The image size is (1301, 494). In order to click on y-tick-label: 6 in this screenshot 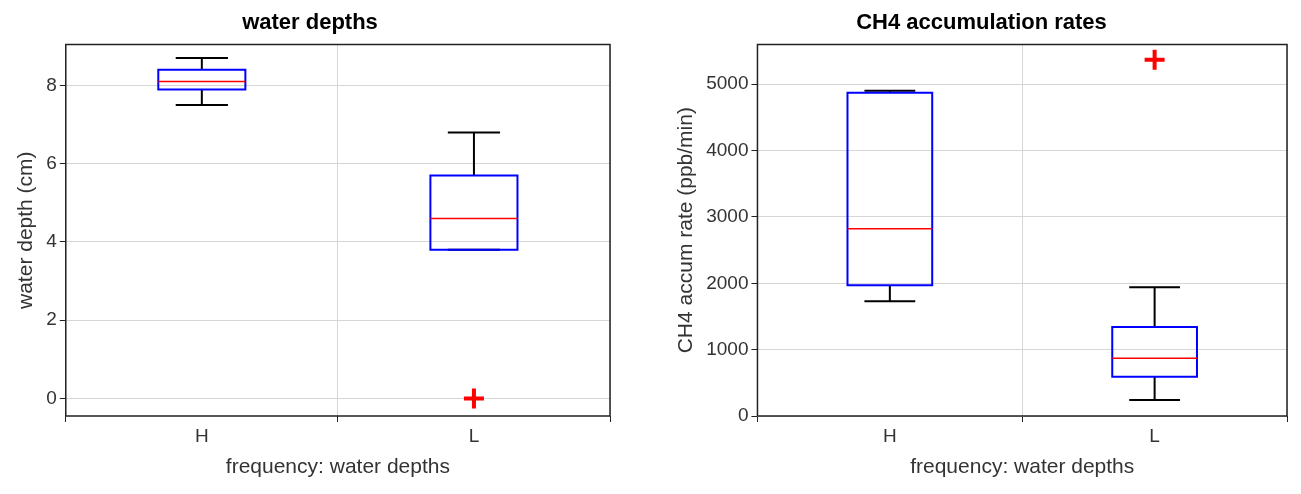, I will do `click(51, 162)`.